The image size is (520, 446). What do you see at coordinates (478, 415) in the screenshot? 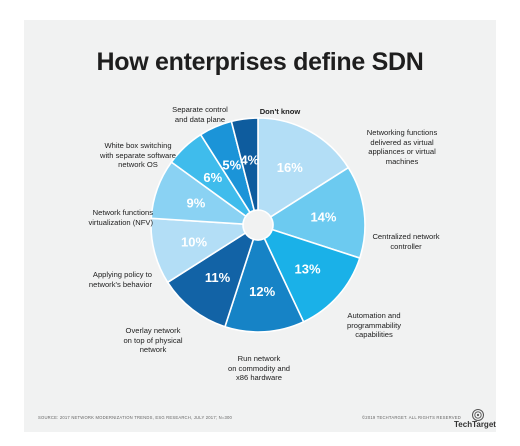
I see `techtarget-logo-icon` at bounding box center [478, 415].